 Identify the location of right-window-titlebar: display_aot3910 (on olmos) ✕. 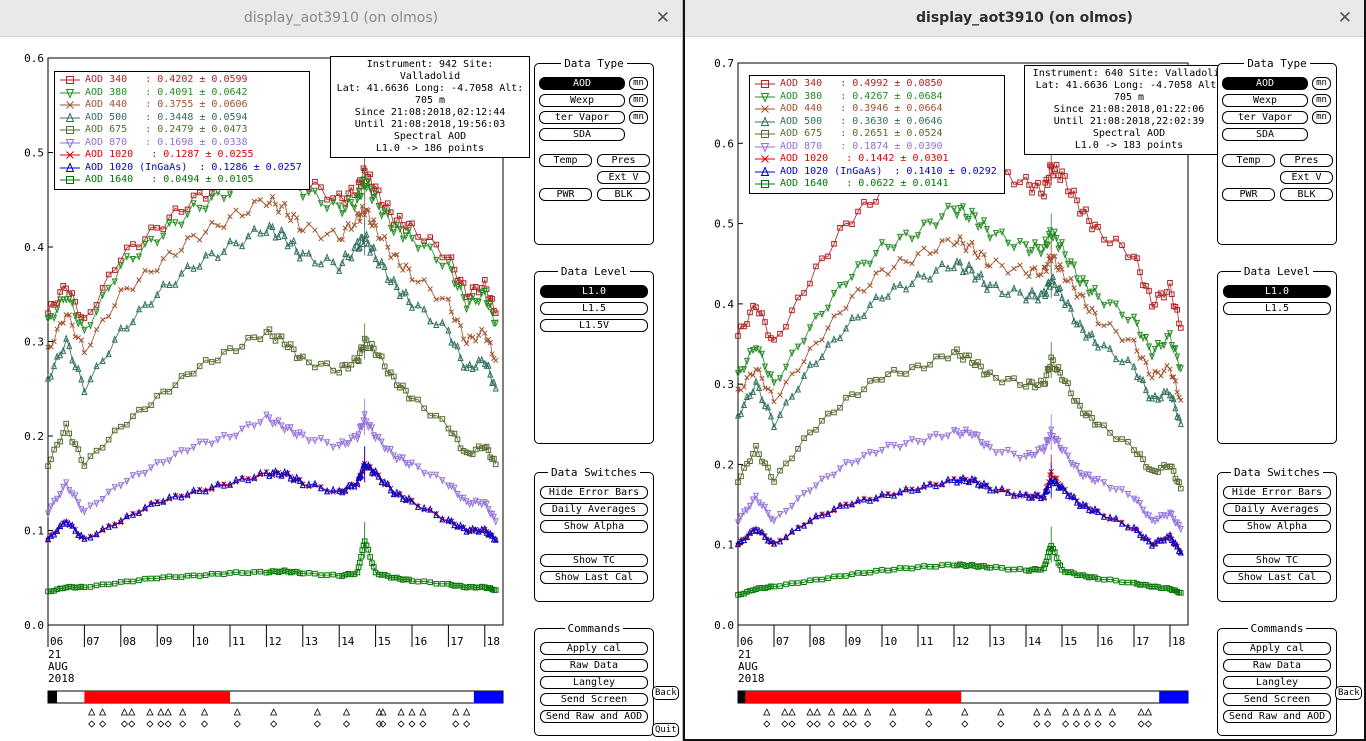
(1024, 18).